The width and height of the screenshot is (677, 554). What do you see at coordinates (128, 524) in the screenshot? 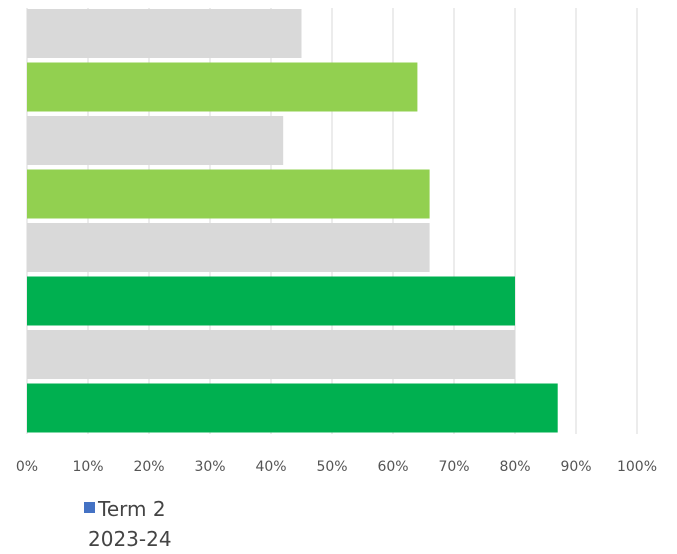
I see `legend: Term 2 2023-24` at bounding box center [128, 524].